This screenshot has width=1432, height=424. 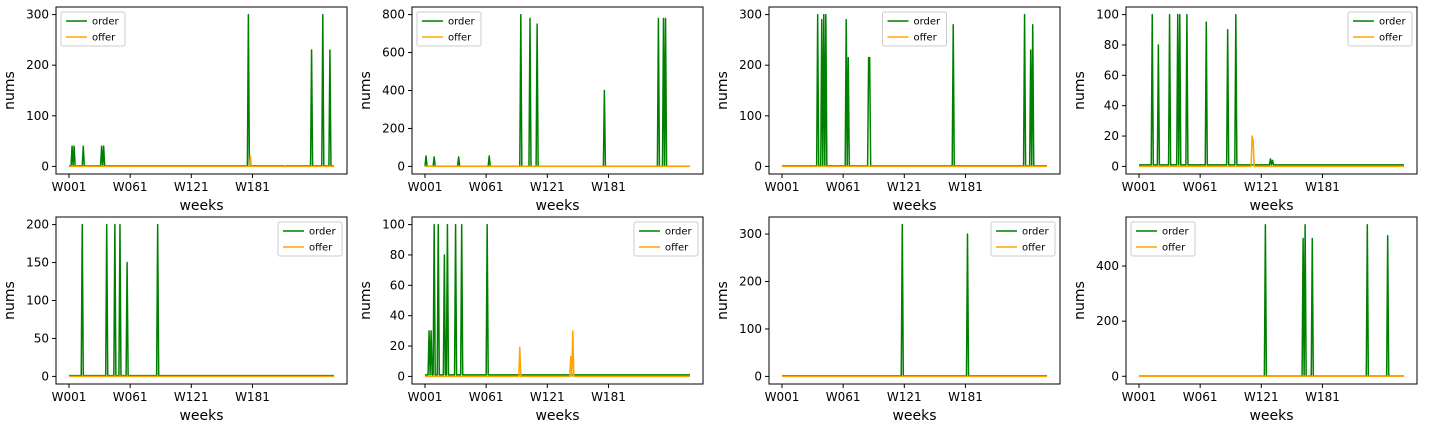 What do you see at coordinates (397, 316) in the screenshot?
I see `y-tick-label: 40` at bounding box center [397, 316].